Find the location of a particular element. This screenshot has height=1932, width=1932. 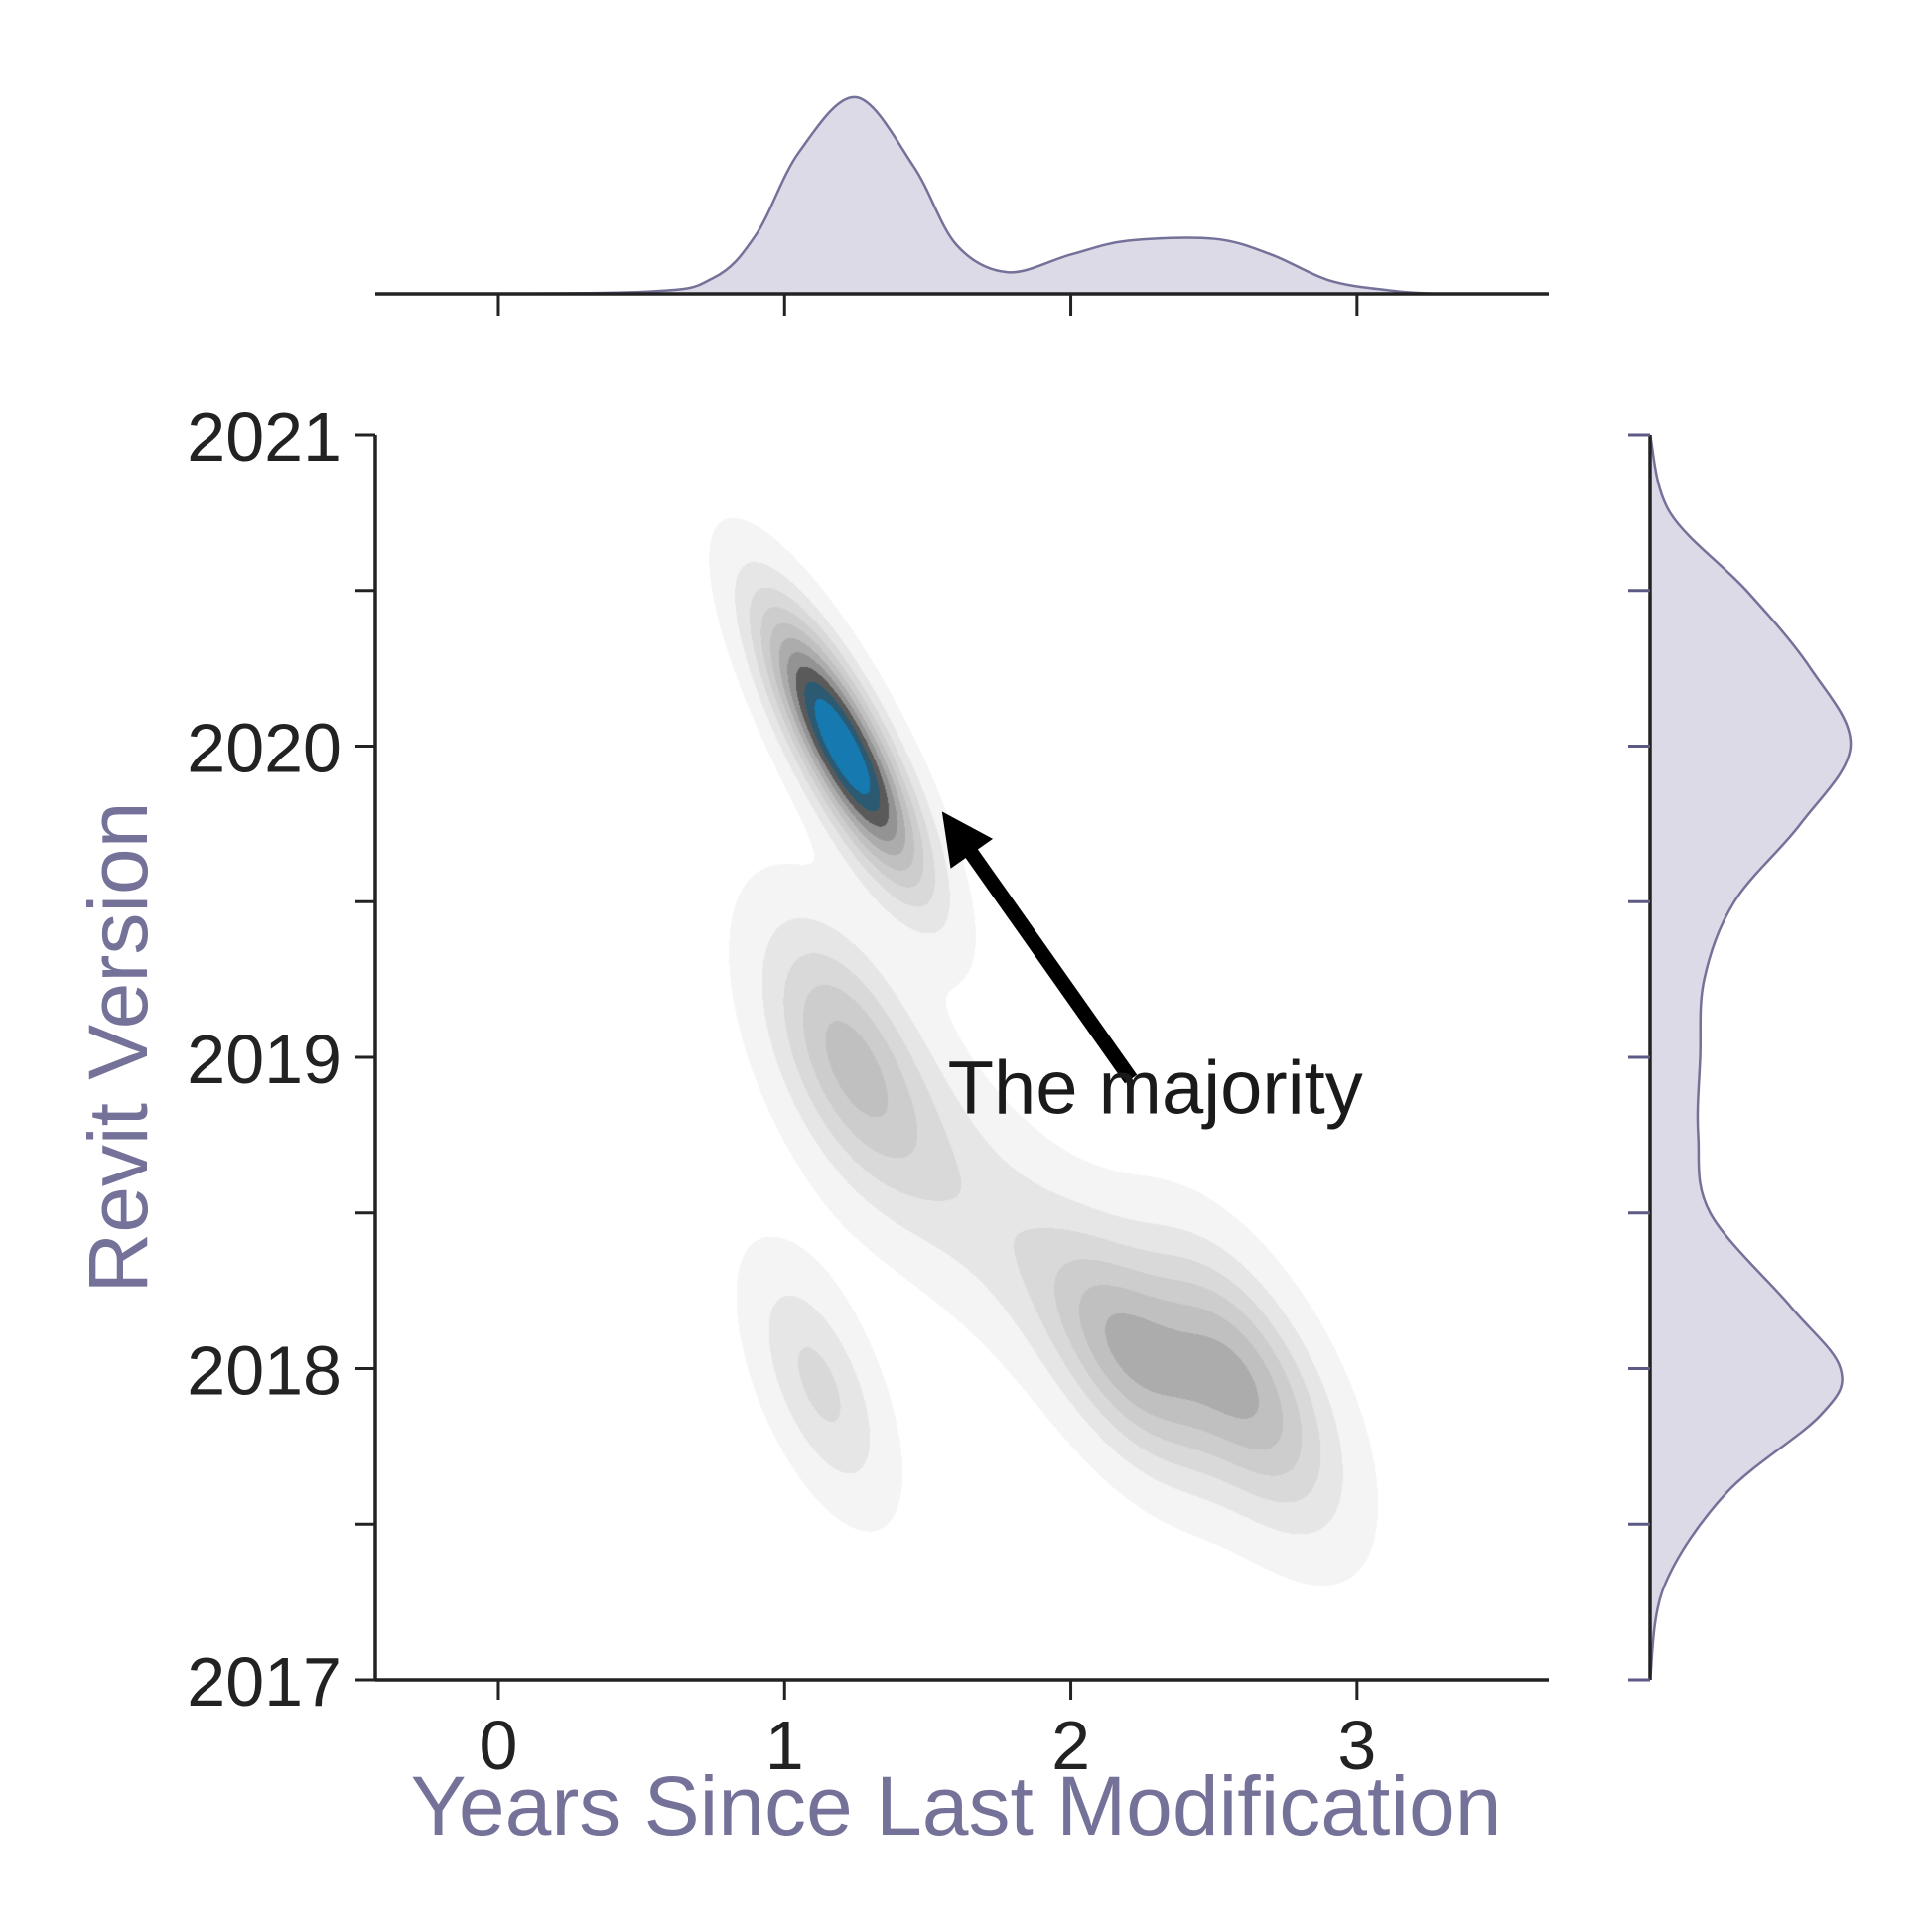

top-marginal-line is located at coordinates (962, 196).